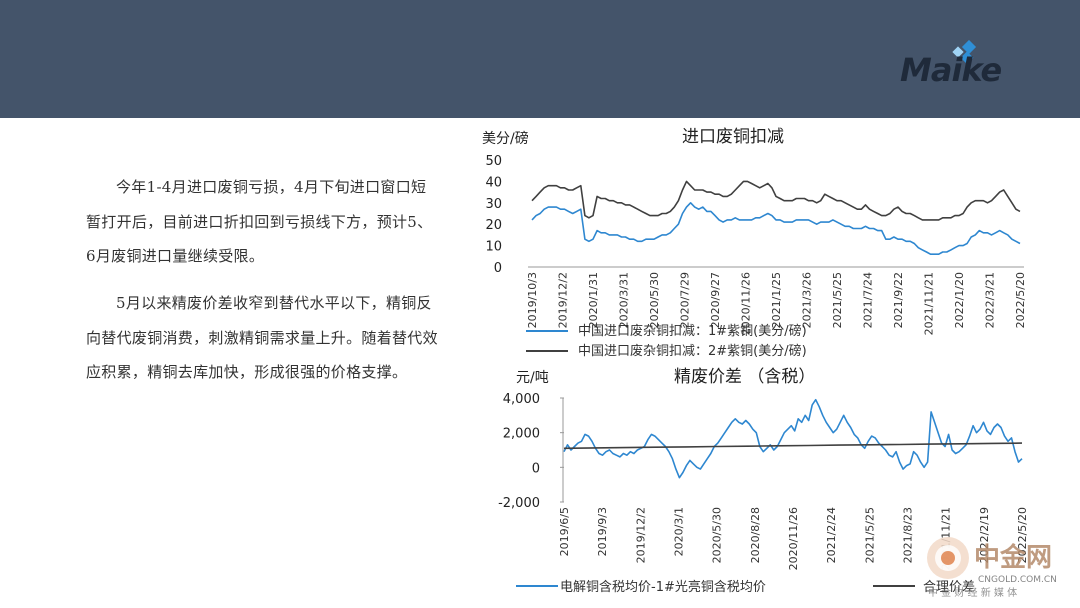 The image size is (1080, 608). I want to click on watermark-tagline: 中 金 财 经 新 媒 体, so click(972, 592).